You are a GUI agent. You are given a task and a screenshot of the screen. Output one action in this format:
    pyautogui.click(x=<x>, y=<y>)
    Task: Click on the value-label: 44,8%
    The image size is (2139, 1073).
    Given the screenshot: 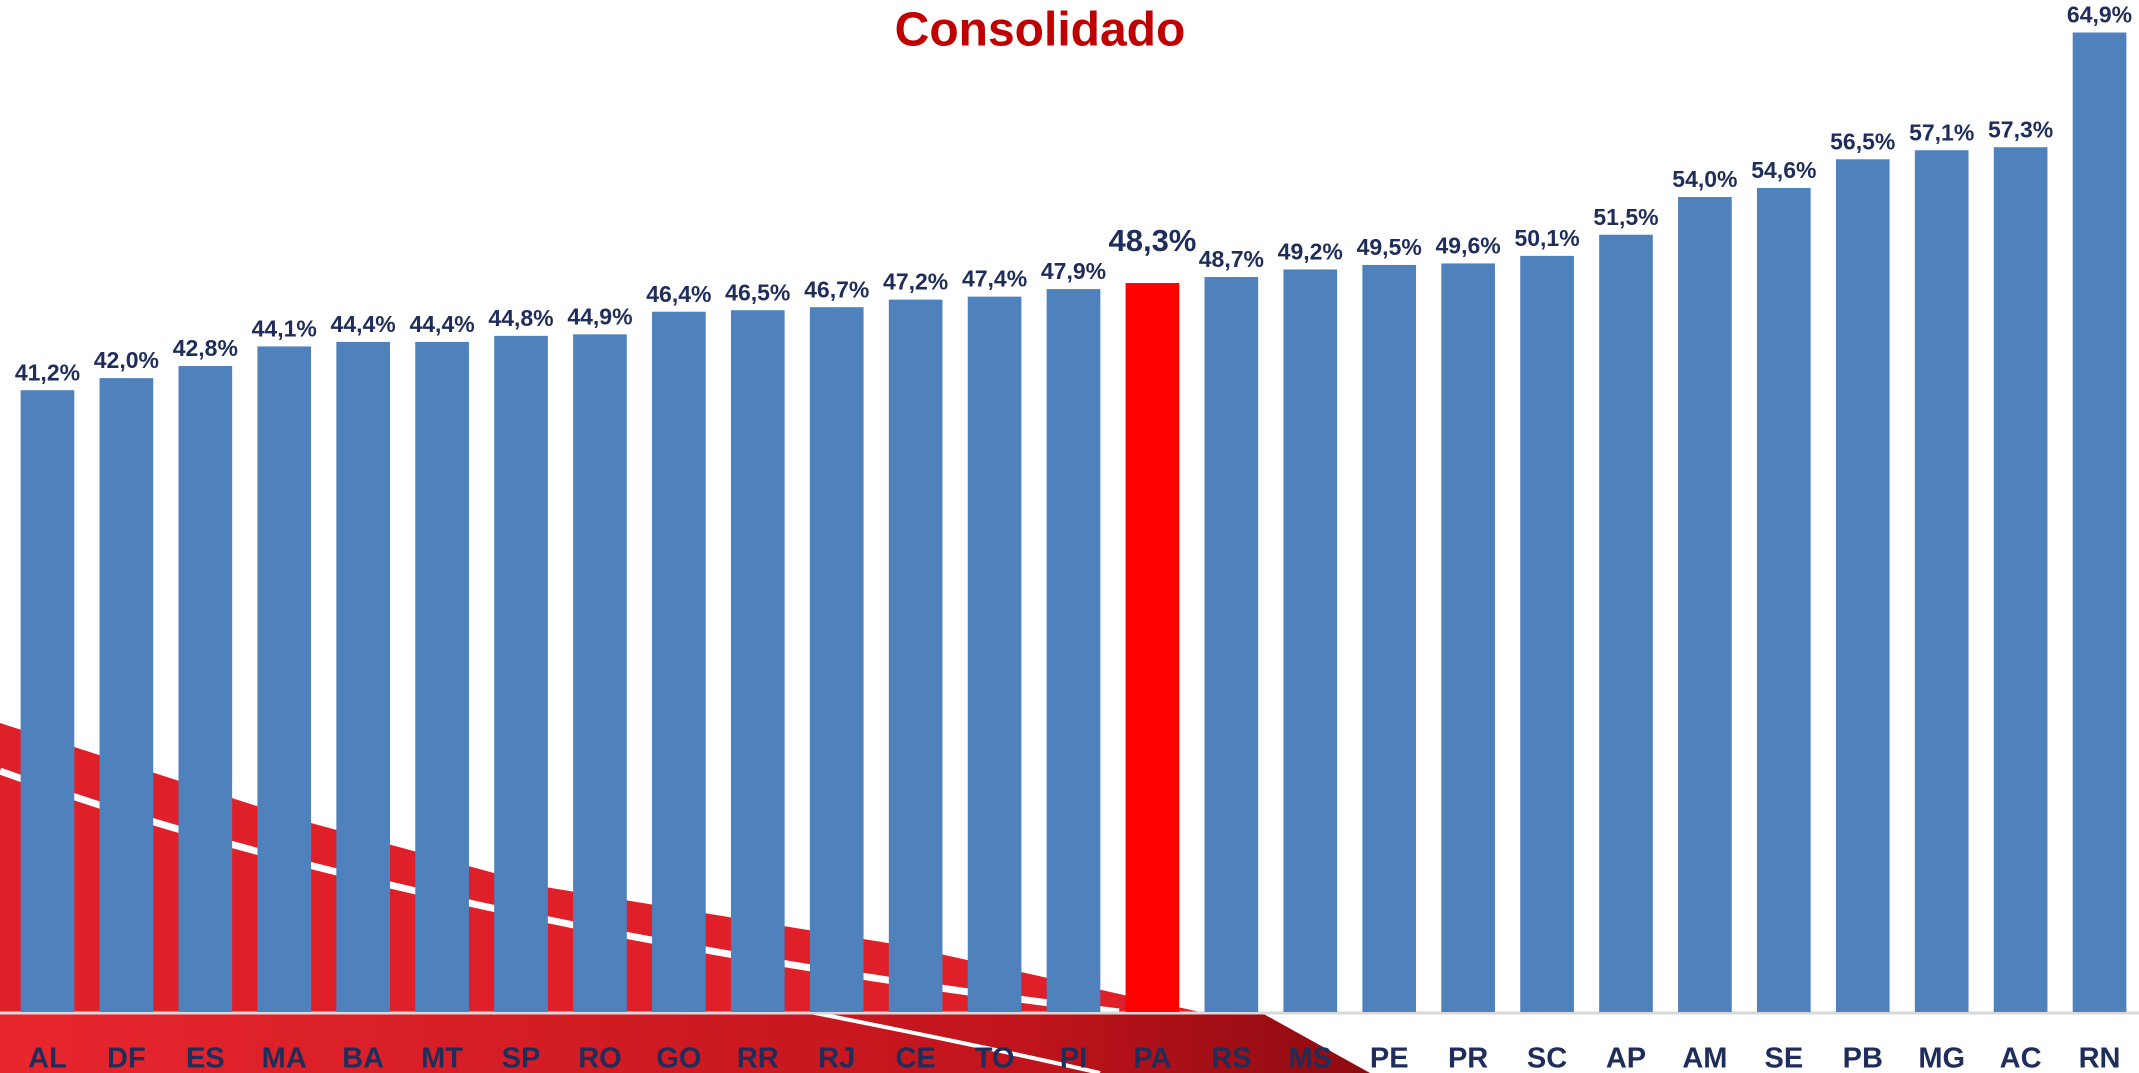 What is the action you would take?
    pyautogui.click(x=520, y=318)
    